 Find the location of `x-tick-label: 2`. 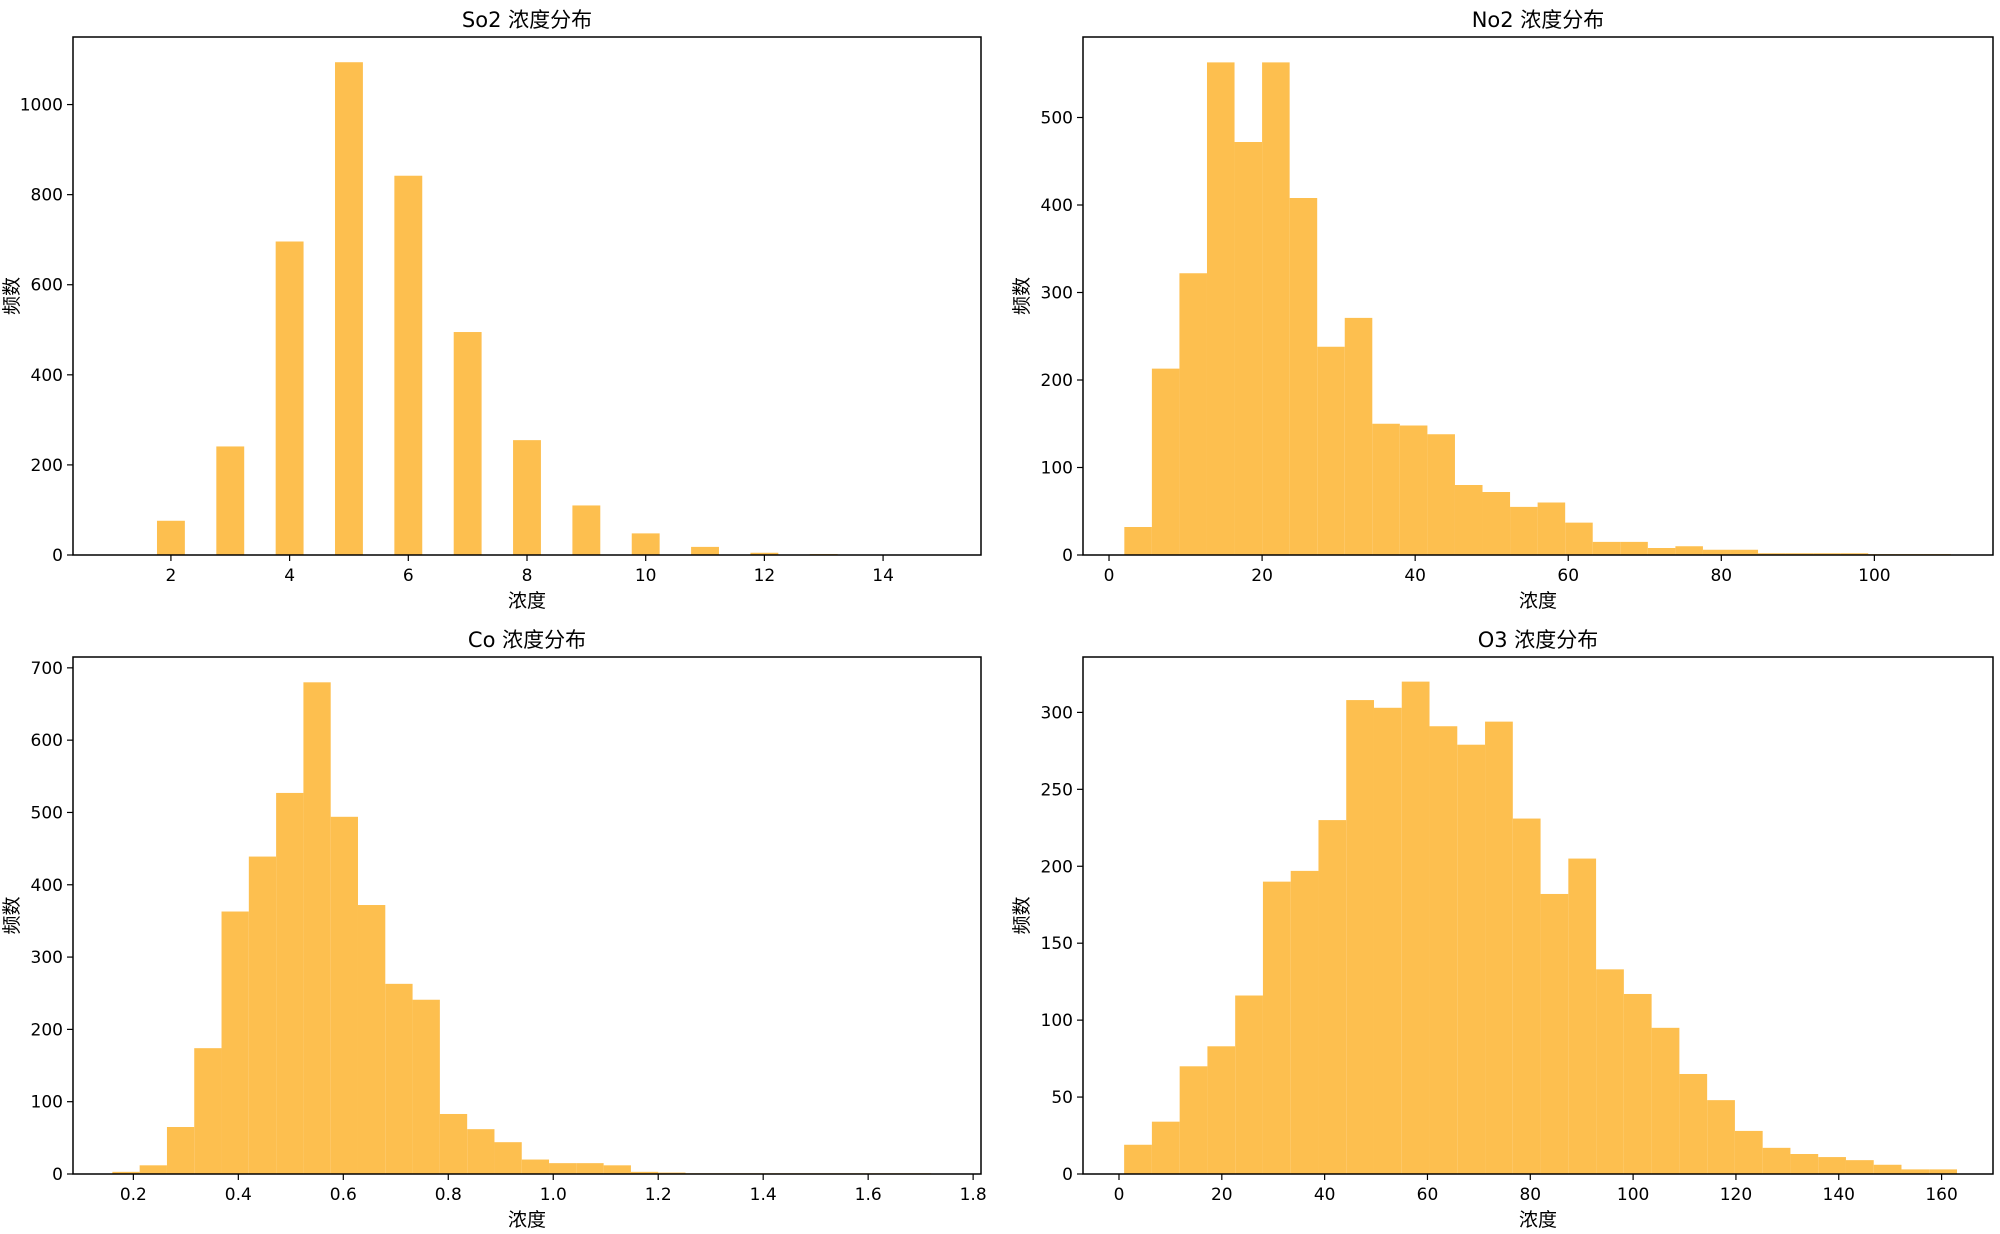

x-tick-label: 2 is located at coordinates (171, 576).